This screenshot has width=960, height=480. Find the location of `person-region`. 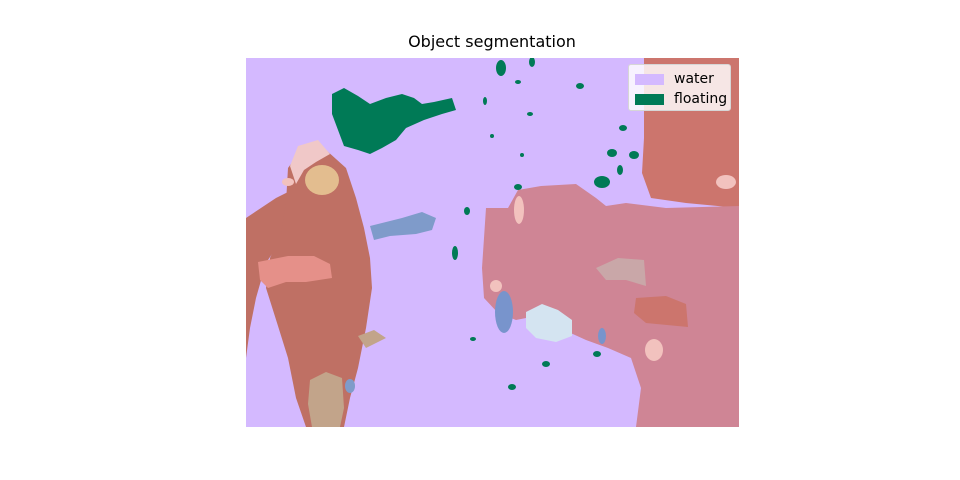

person-region is located at coordinates (319, 286).